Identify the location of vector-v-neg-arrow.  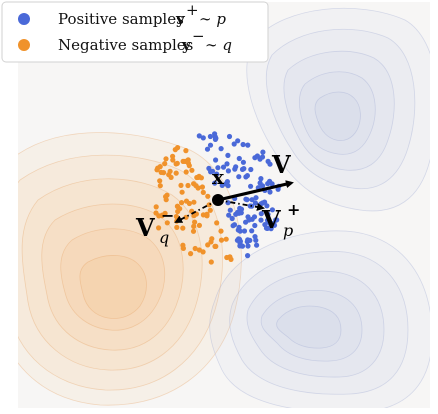
(196, 211).